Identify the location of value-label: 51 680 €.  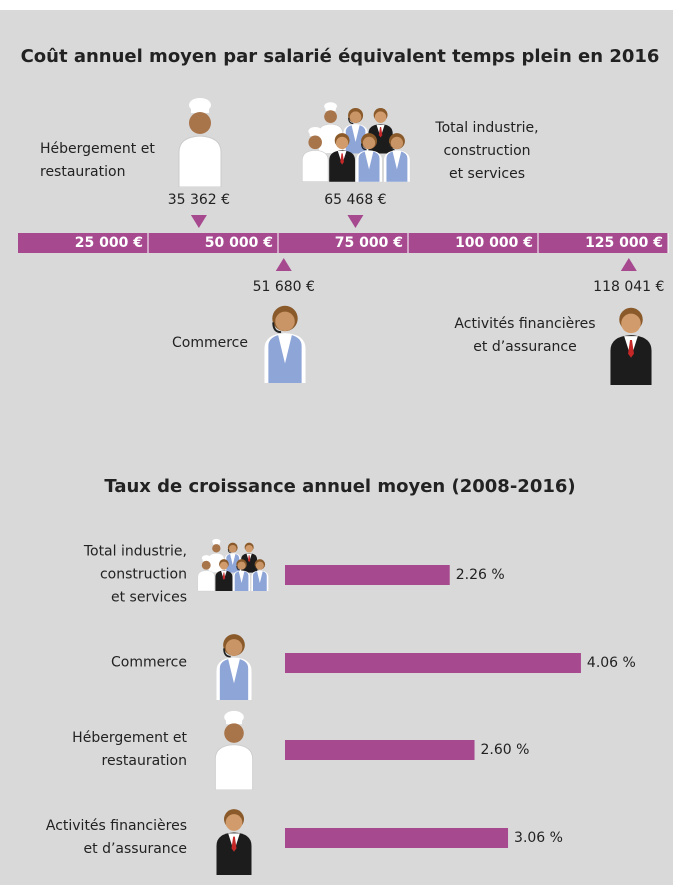
(284, 287).